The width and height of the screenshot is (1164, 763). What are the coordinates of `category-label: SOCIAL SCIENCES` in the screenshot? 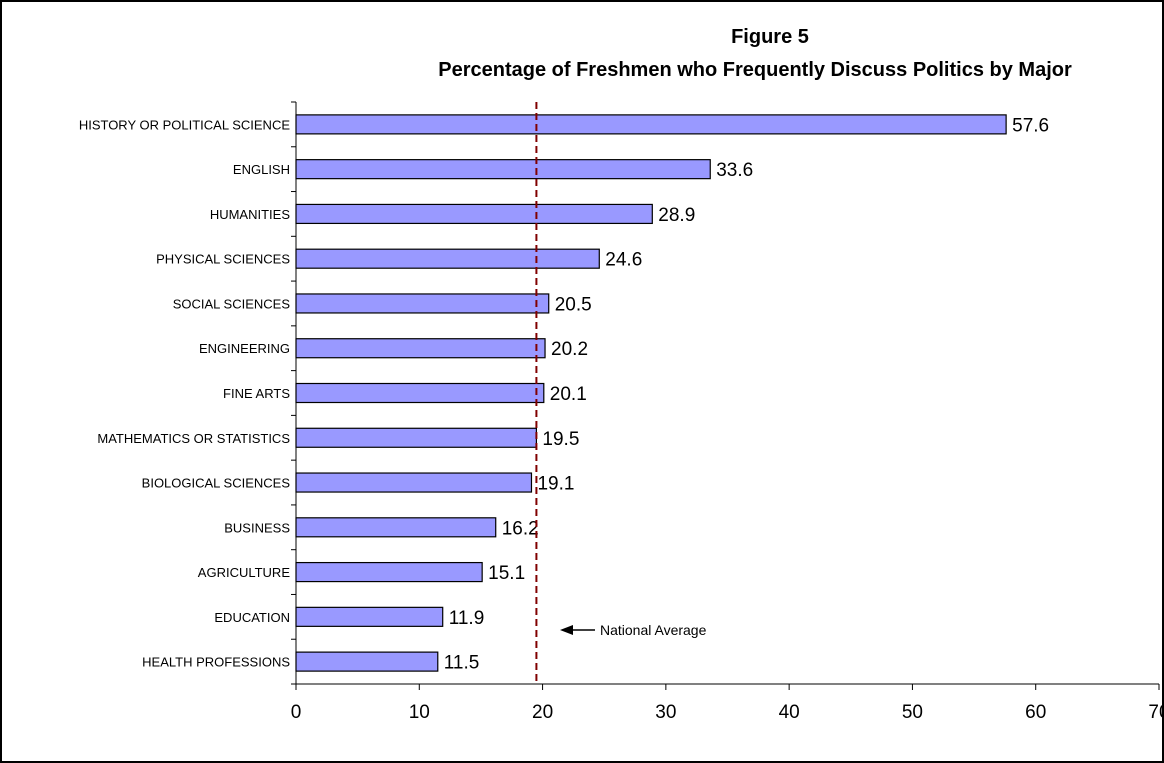 It's located at (232, 303).